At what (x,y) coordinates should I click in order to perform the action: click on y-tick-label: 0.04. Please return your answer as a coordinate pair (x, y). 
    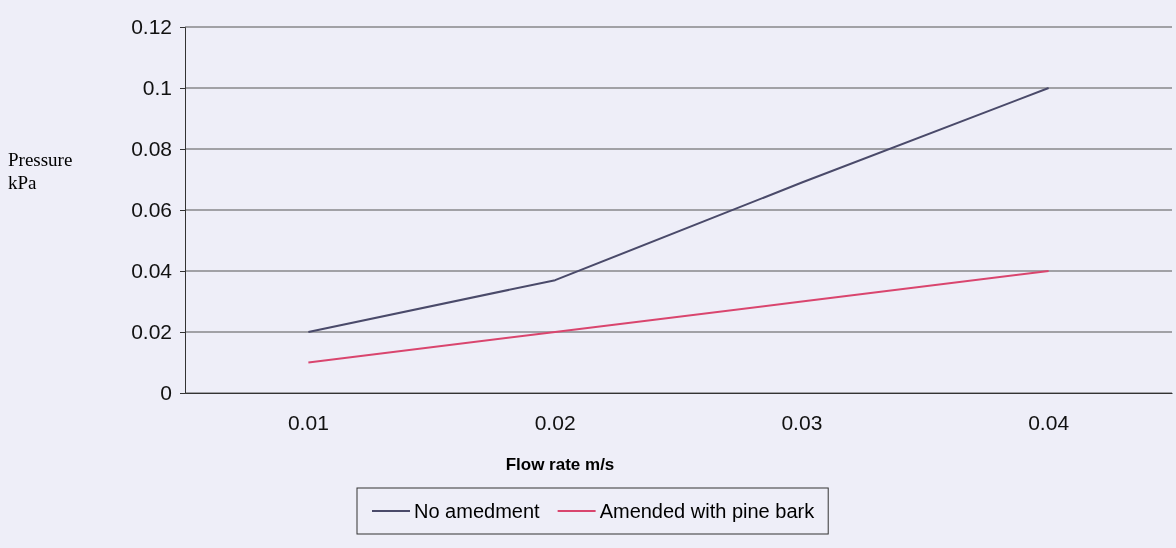
    Looking at the image, I should click on (152, 271).